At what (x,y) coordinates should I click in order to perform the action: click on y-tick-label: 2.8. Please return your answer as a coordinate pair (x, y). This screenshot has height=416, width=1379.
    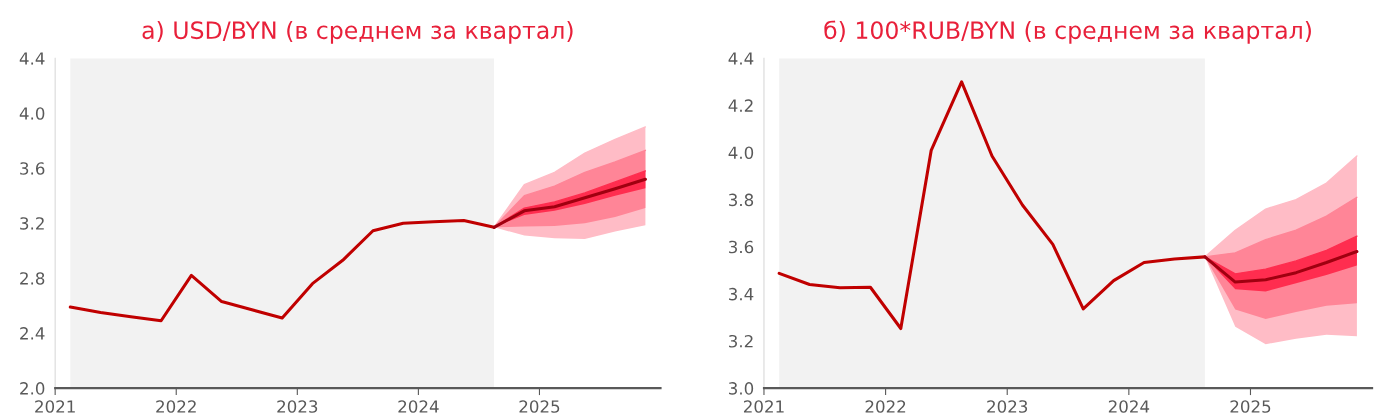
    Looking at the image, I should click on (32, 278).